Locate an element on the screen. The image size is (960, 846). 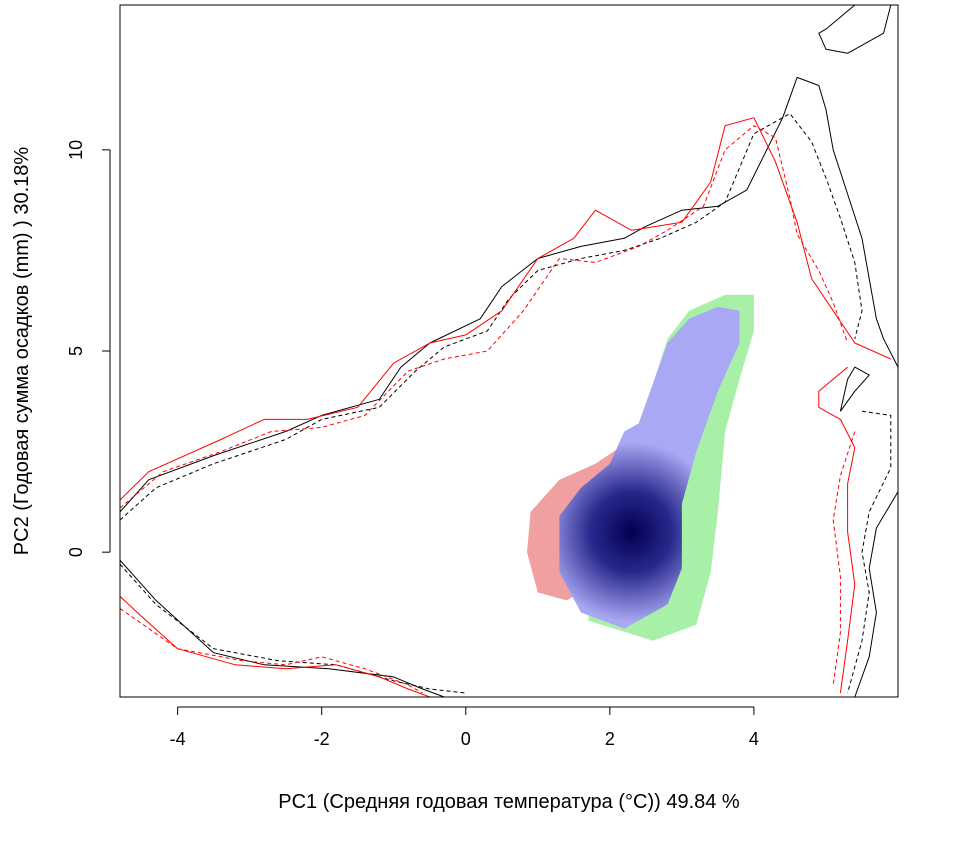
y-tick-label: 10 is located at coordinates (76, 150).